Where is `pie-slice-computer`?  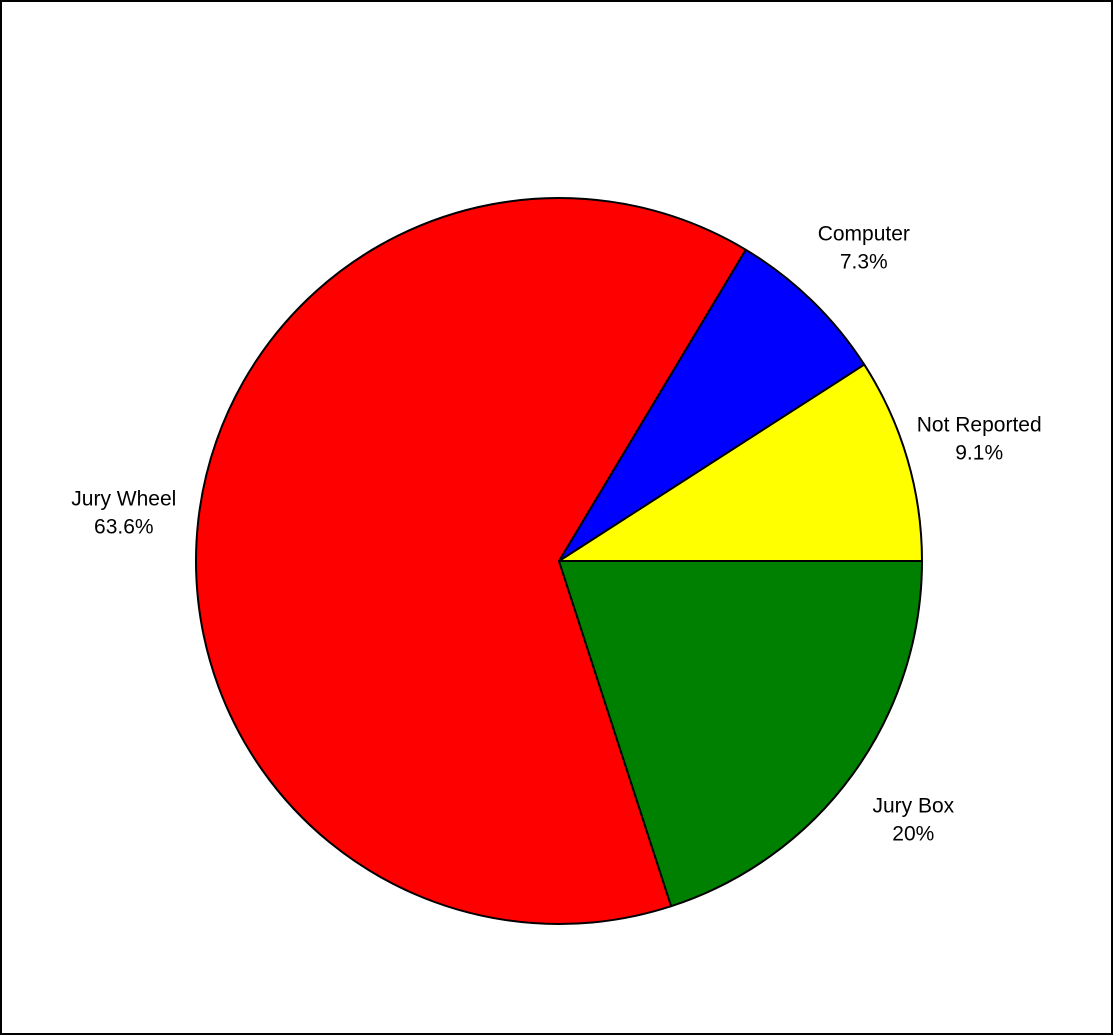
pie-slice-computer is located at coordinates (712, 405).